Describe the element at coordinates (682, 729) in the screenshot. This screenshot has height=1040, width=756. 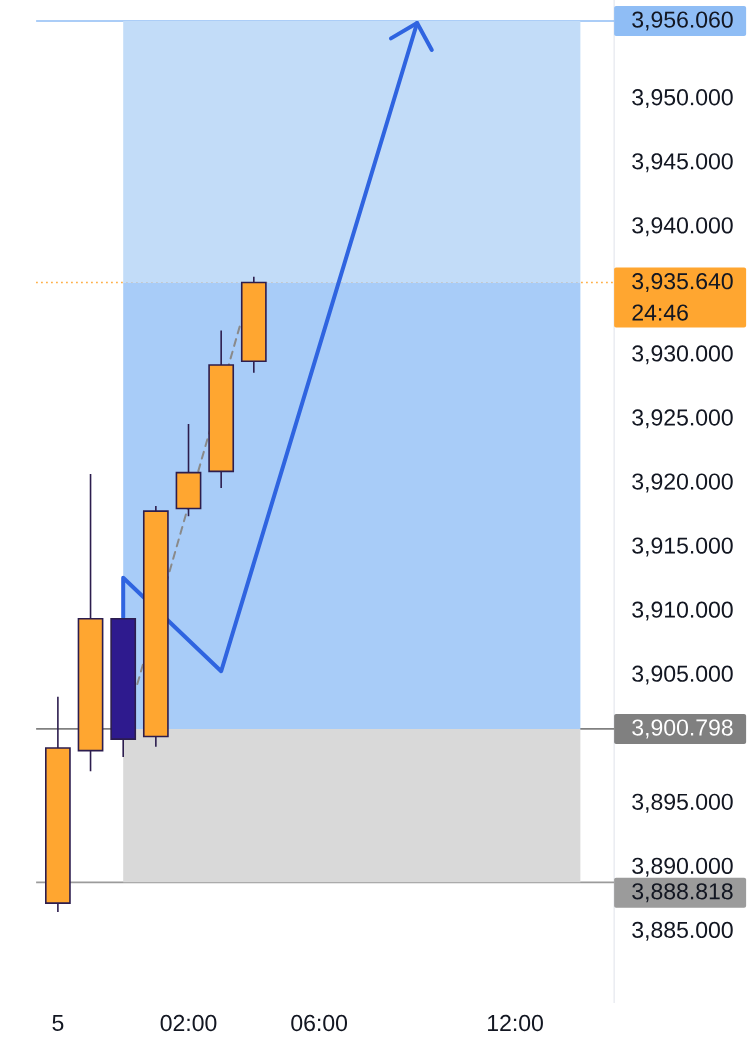
I see `ref-line-label: 3,900.798` at that location.